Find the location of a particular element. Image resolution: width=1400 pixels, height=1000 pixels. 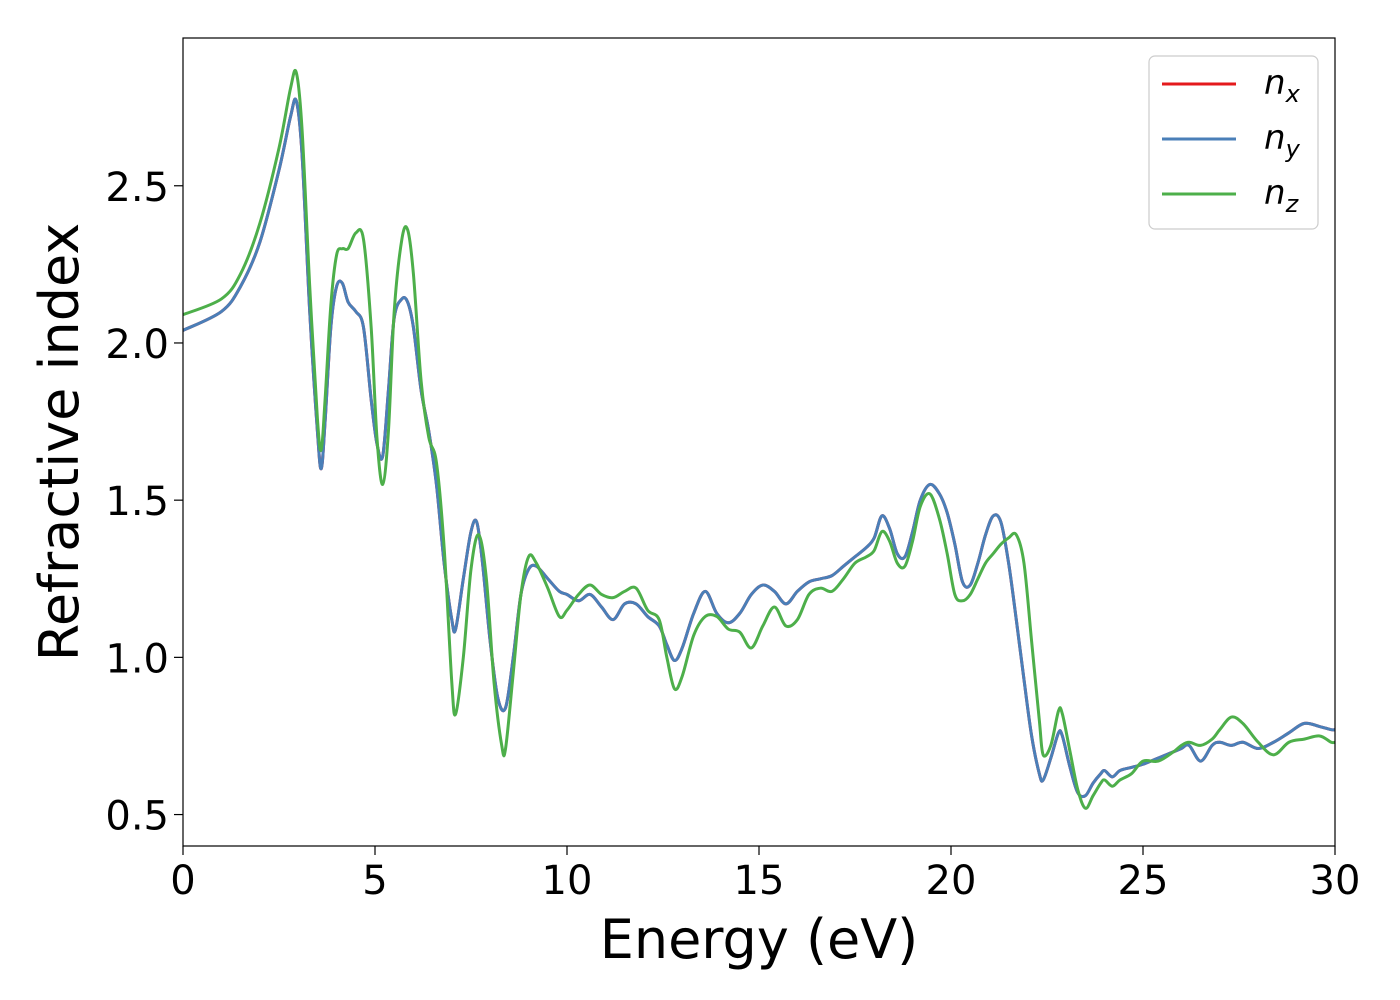

y-axis: 0.5 1.0 1.5 2.0 2.5 is located at coordinates (144, 502).